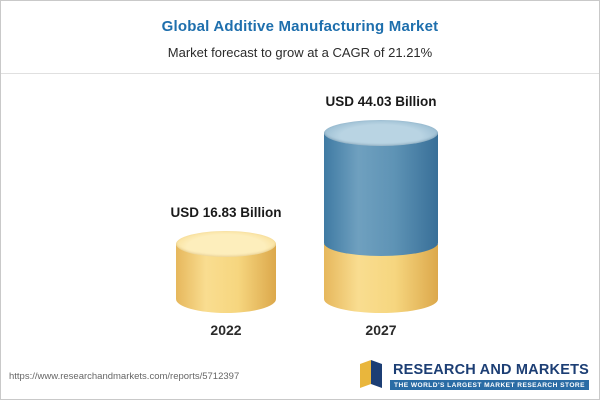 The height and width of the screenshot is (400, 600). I want to click on cylinder-2027, so click(381, 216).